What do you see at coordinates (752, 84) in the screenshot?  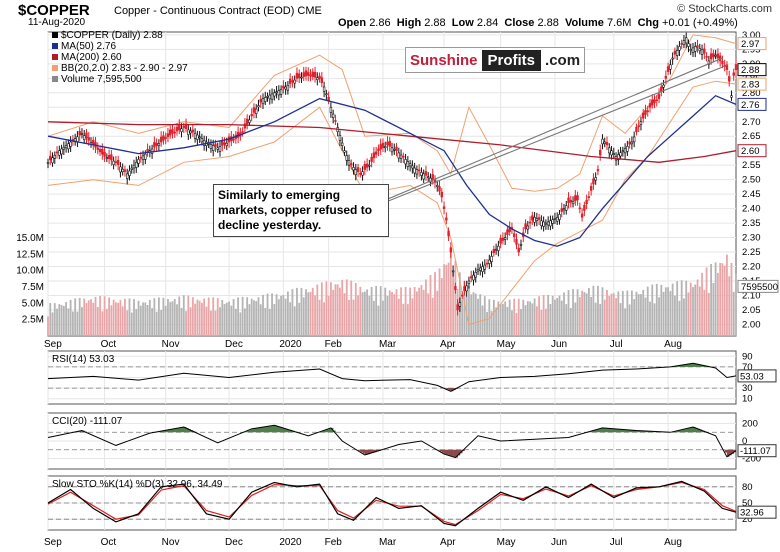 I see `price-tag-box` at bounding box center [752, 84].